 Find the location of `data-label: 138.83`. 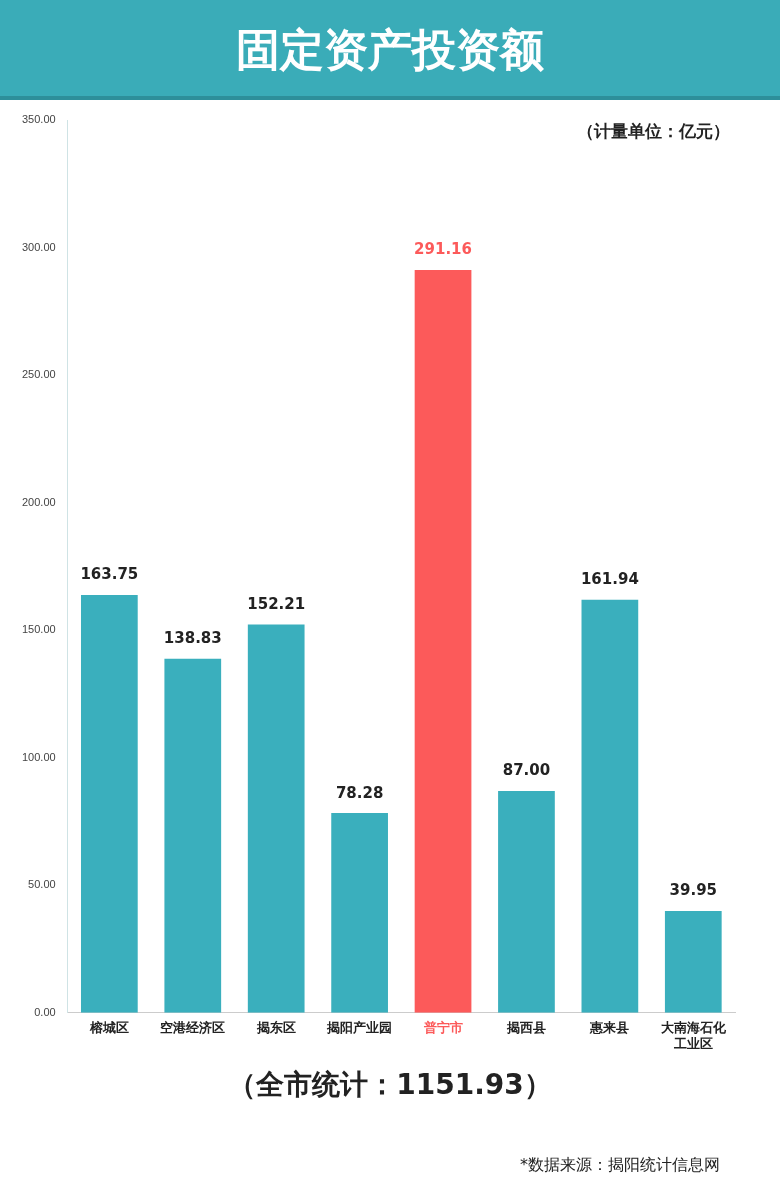

data-label: 138.83 is located at coordinates (192, 638).